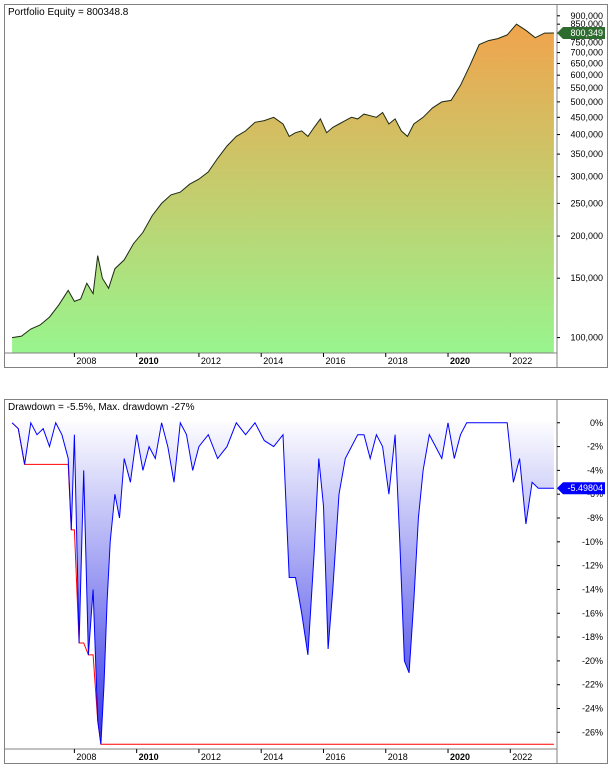  I want to click on drawdown-x-tick-label: 2010, so click(149, 757).